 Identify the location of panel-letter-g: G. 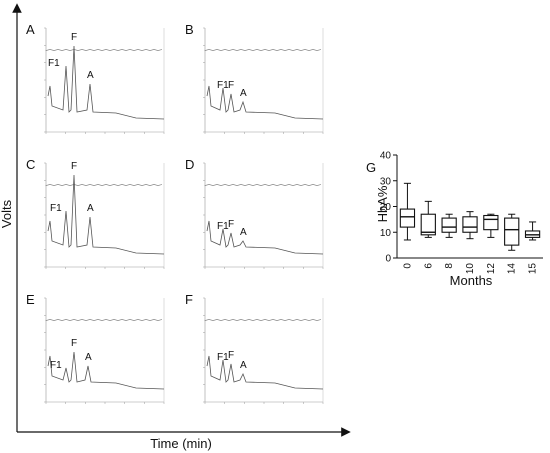
(371, 167).